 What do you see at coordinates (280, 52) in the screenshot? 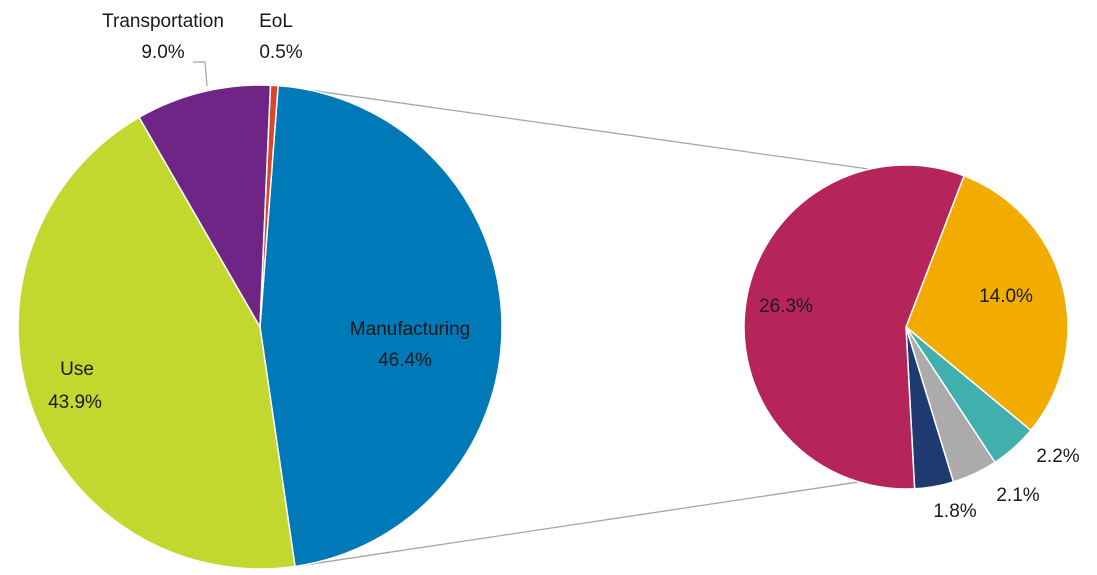
I see `label-eol-value: 0.5%` at bounding box center [280, 52].